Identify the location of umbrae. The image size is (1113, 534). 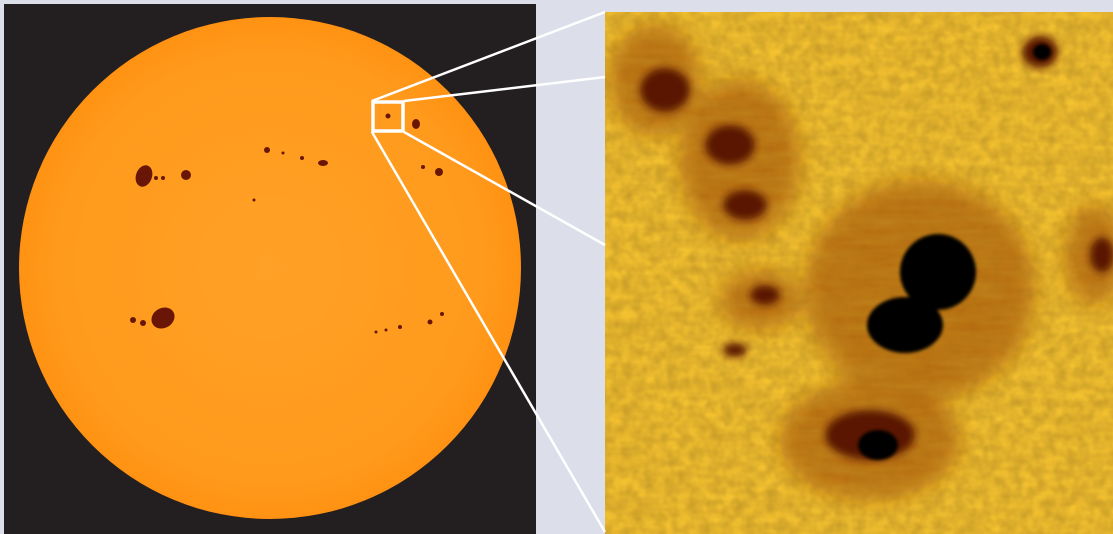
(954, 252).